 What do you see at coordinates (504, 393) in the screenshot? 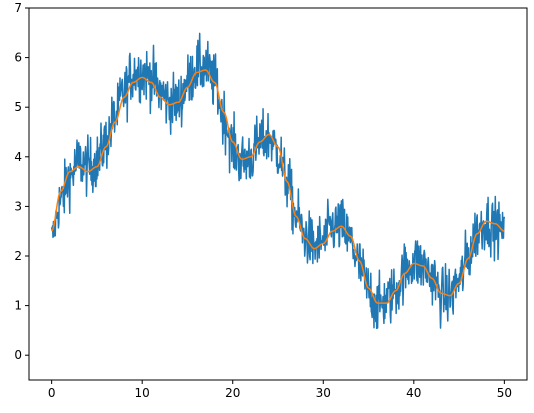
I see `x-tick-label: 50` at bounding box center [504, 393].